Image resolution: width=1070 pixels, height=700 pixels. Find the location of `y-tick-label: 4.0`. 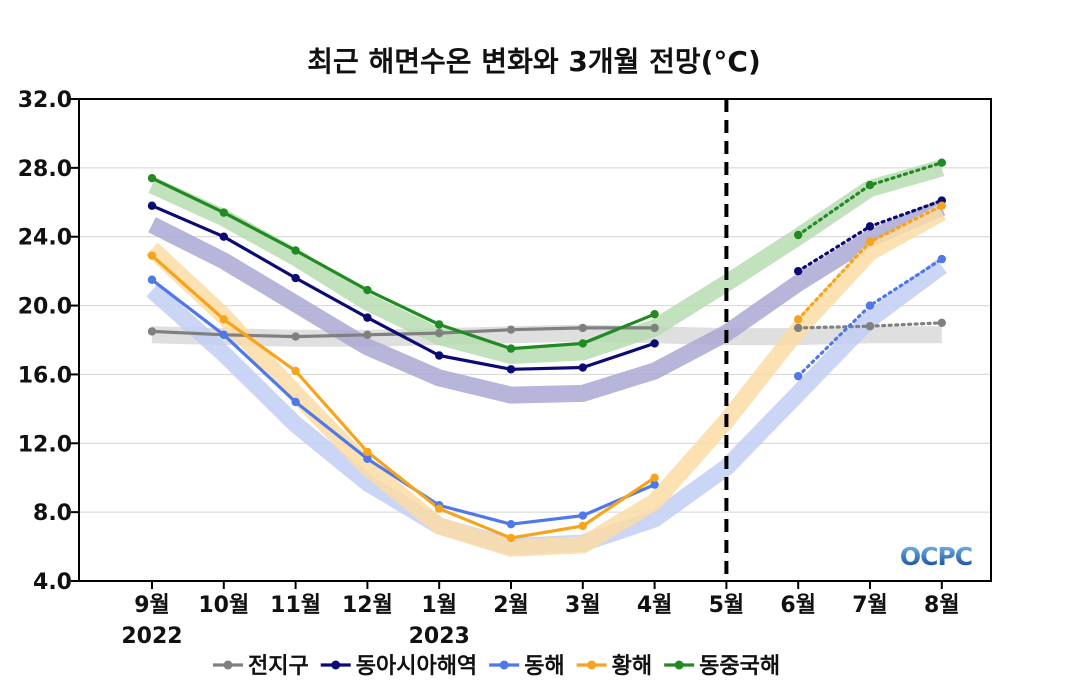

y-tick-label: 4.0 is located at coordinates (52, 582).